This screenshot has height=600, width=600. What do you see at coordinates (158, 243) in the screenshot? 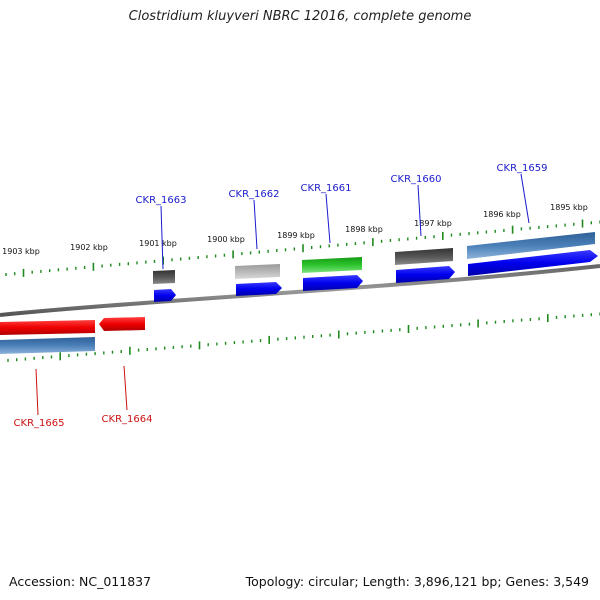
I see `tick-label: 1901 kbp` at bounding box center [158, 243].